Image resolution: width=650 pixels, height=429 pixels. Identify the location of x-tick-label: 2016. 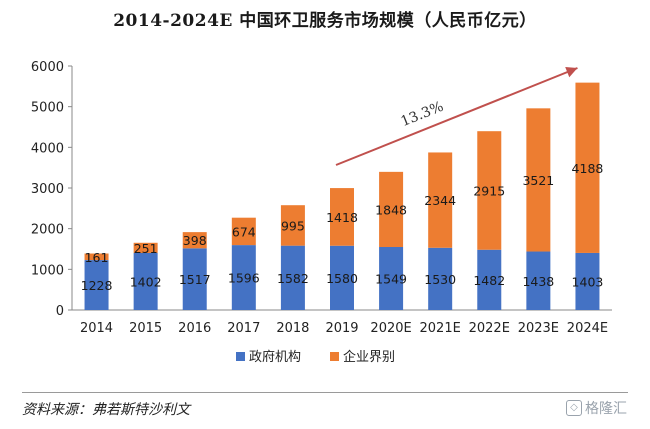
(194, 328).